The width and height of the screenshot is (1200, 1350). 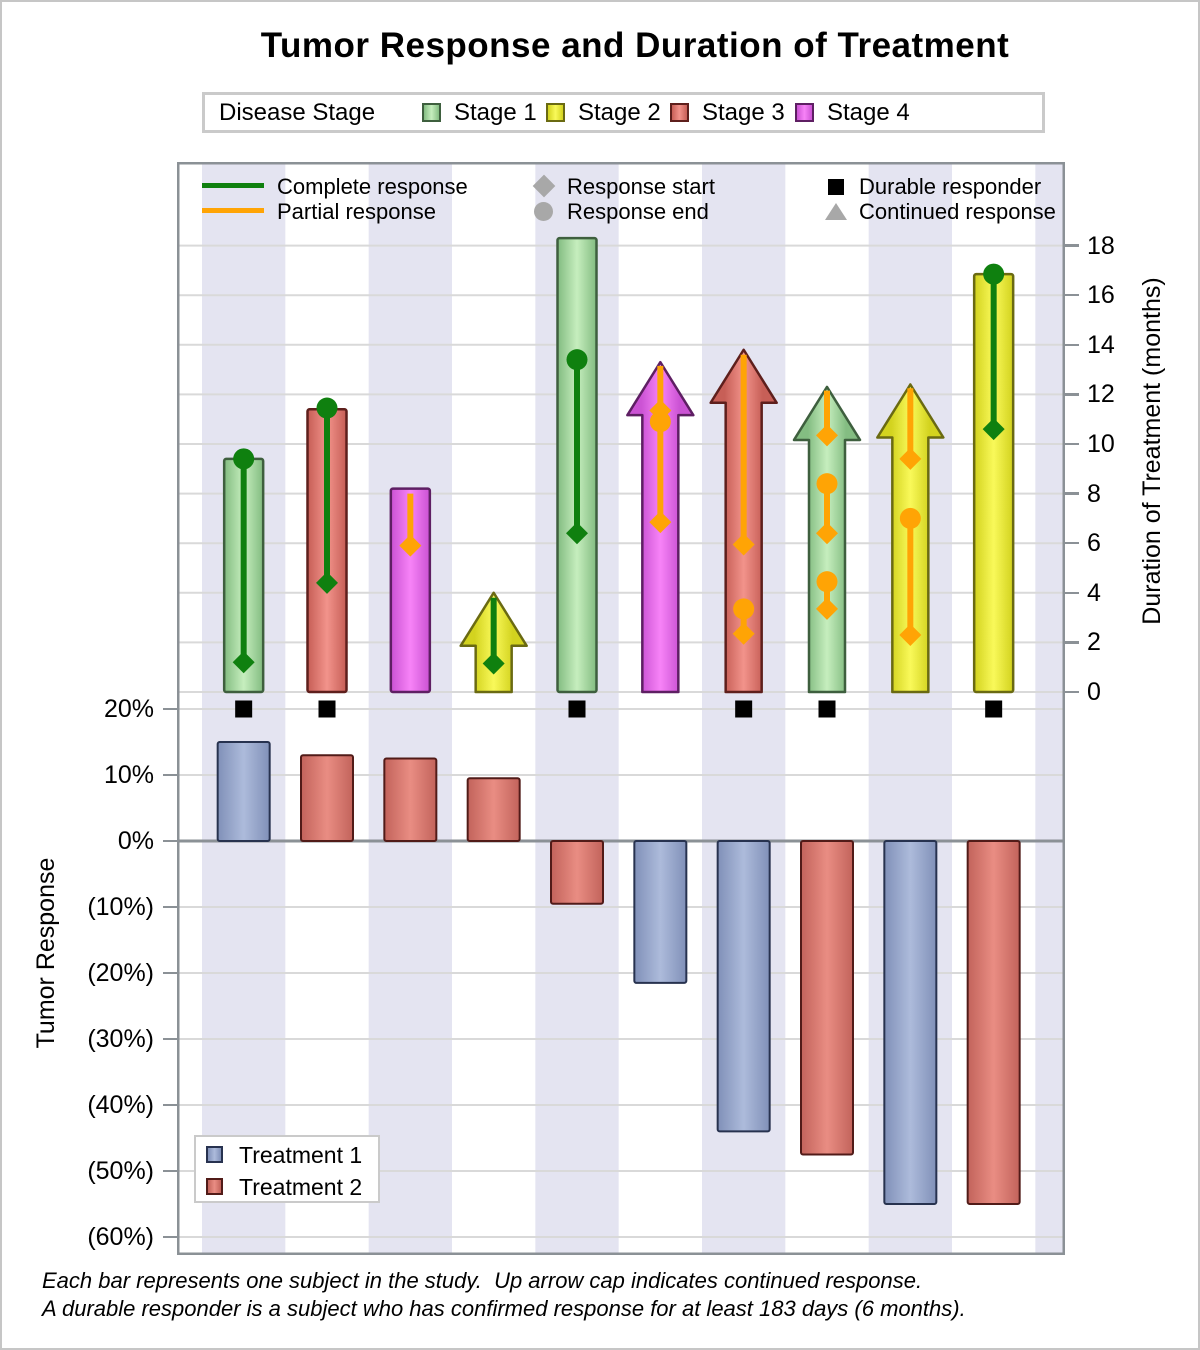 I want to click on duration-tick-label-12: 12, so click(x=1101, y=394).